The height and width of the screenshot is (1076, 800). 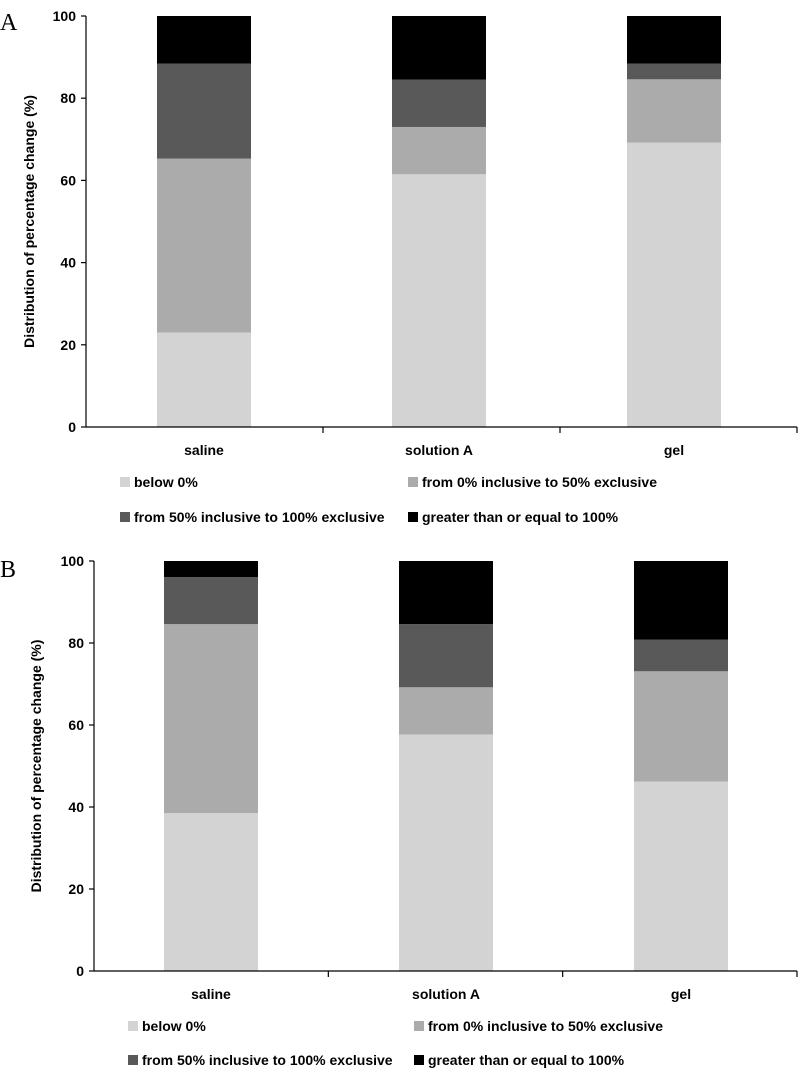 I want to click on panel-letter: B, so click(x=8, y=570).